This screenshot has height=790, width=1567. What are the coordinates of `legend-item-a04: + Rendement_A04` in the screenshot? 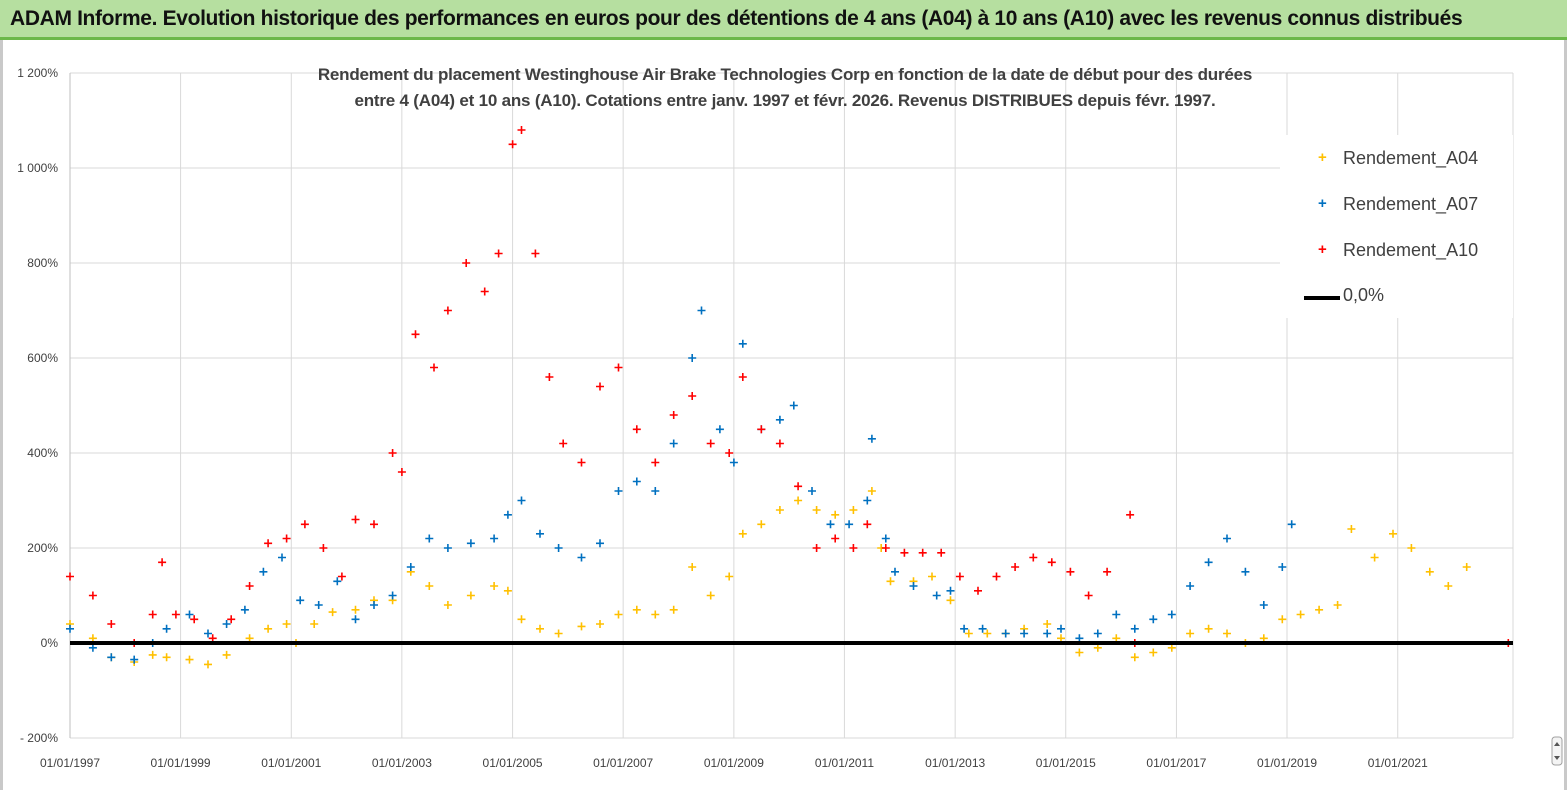 It's located at (1396, 160).